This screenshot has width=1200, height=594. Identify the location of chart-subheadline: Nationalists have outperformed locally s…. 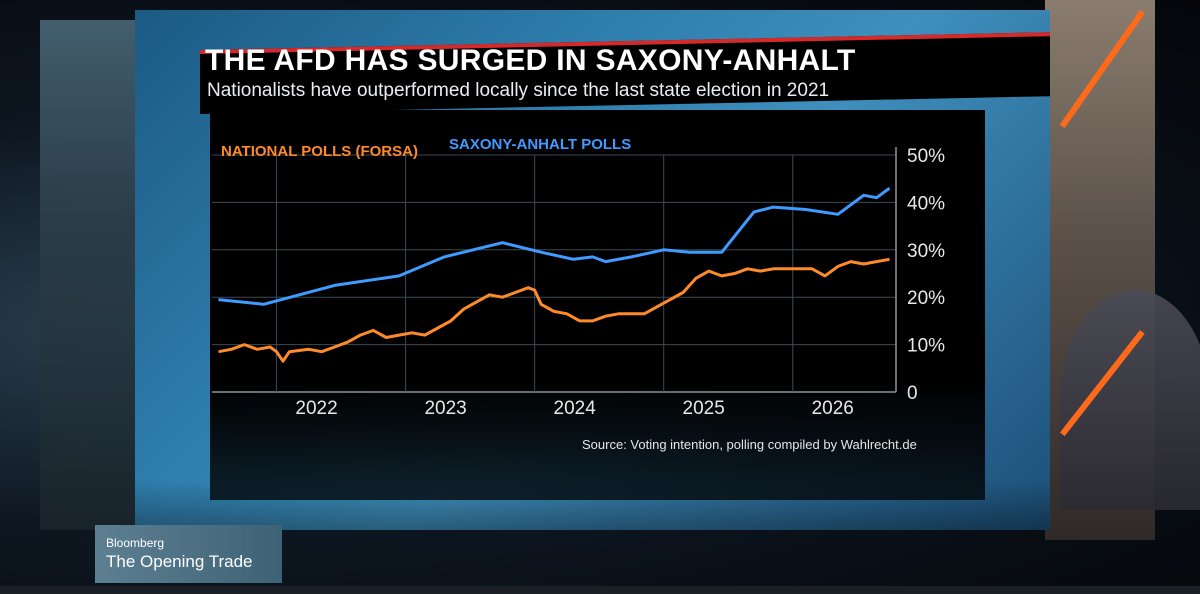
(518, 90).